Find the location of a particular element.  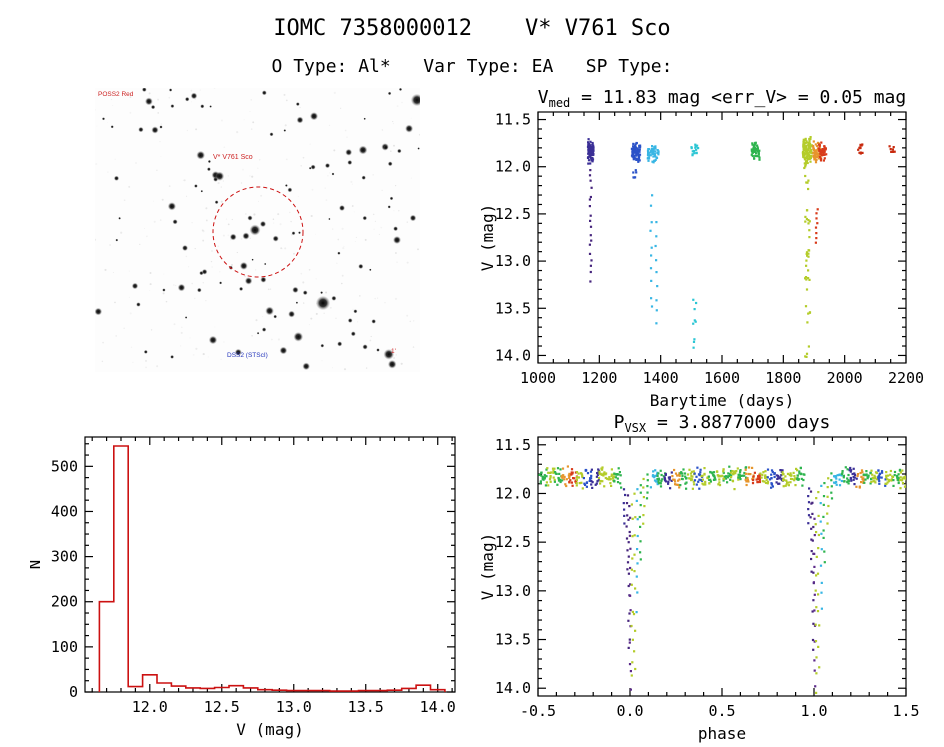

svg-text: 1.0 is located at coordinates (813, 711).